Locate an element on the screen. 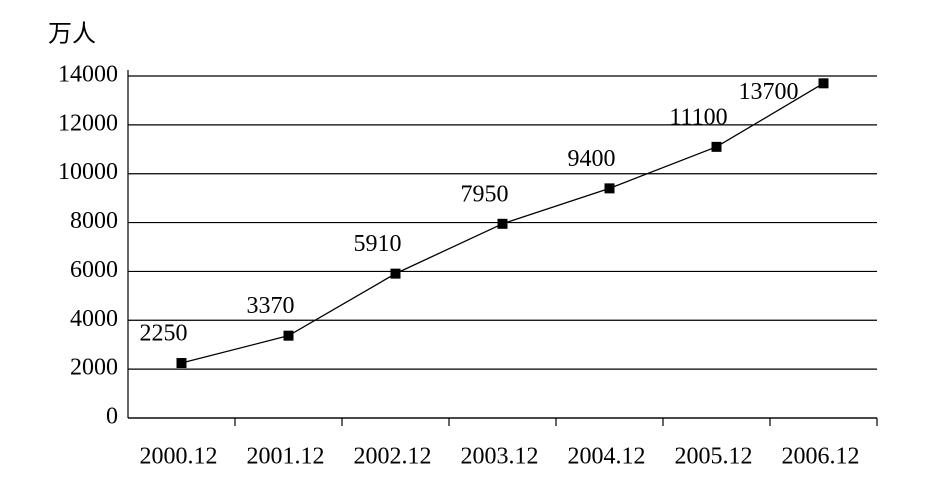 This screenshot has width=937, height=478. x-tick-label: 2000.12 is located at coordinates (179, 457).